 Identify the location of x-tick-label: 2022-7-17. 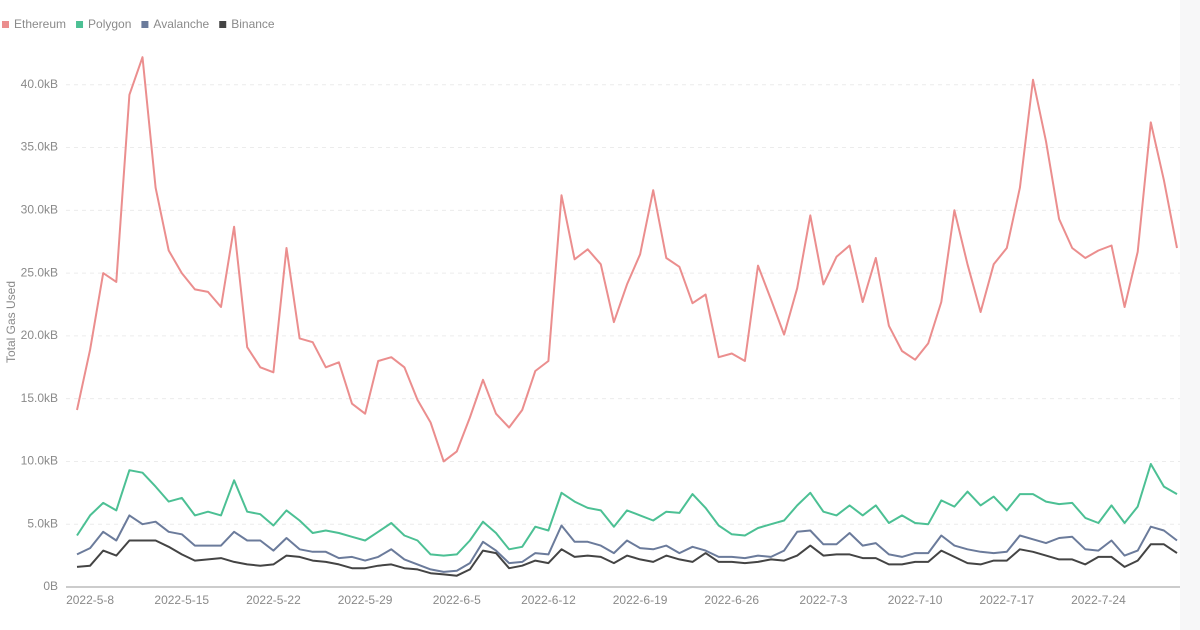
(1006, 600).